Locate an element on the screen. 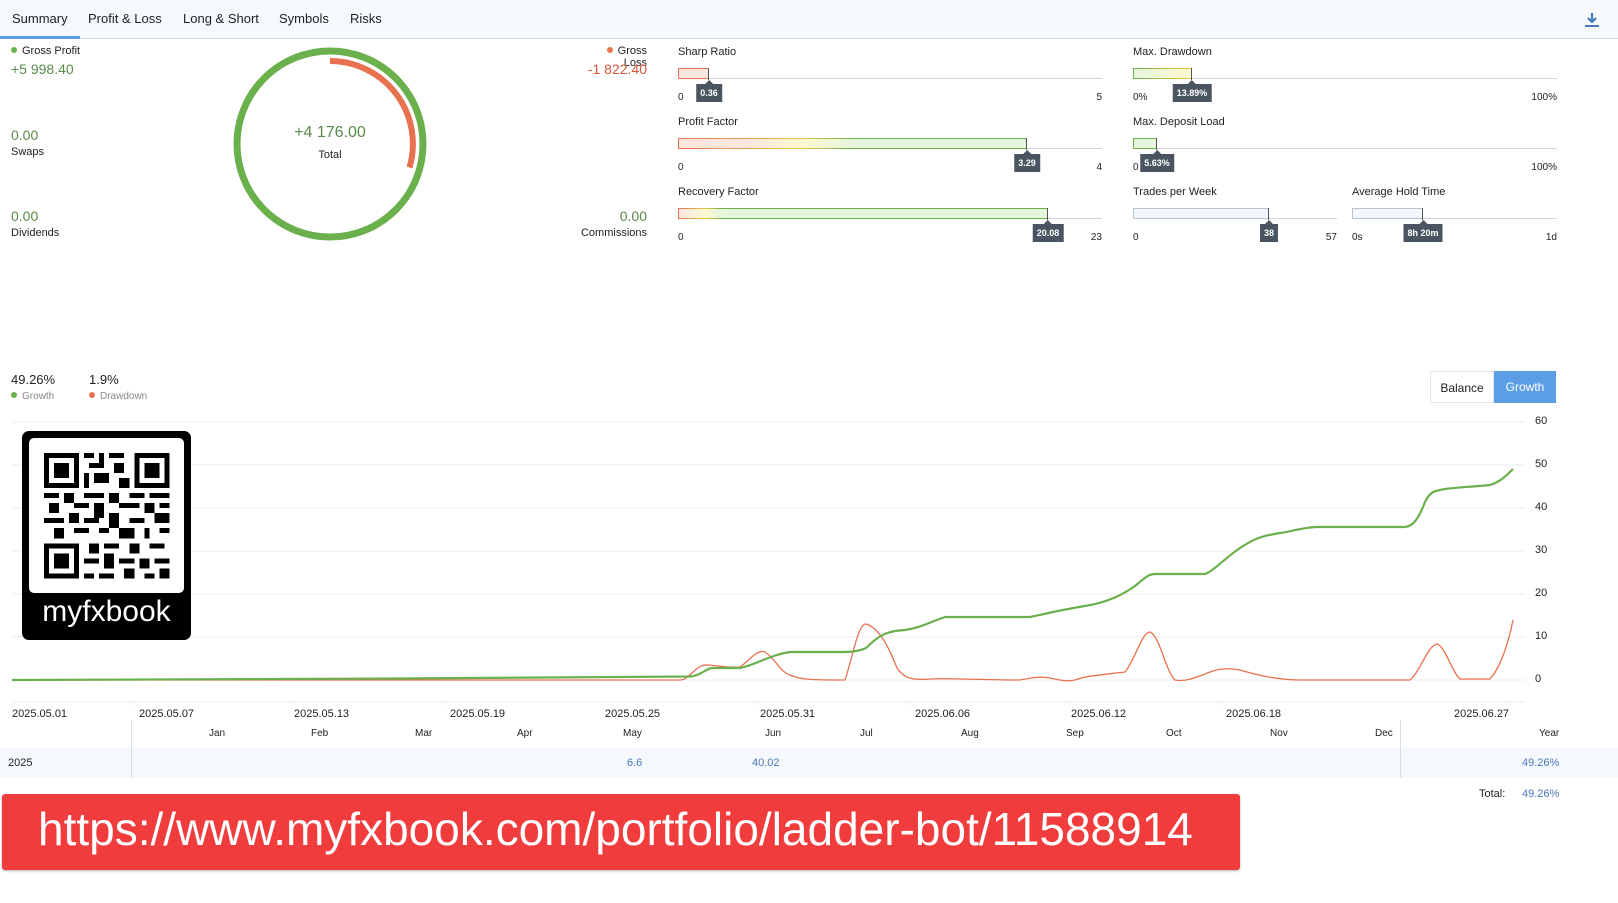 This screenshot has width=1618, height=903. commissions-label: Commissions is located at coordinates (613, 233).